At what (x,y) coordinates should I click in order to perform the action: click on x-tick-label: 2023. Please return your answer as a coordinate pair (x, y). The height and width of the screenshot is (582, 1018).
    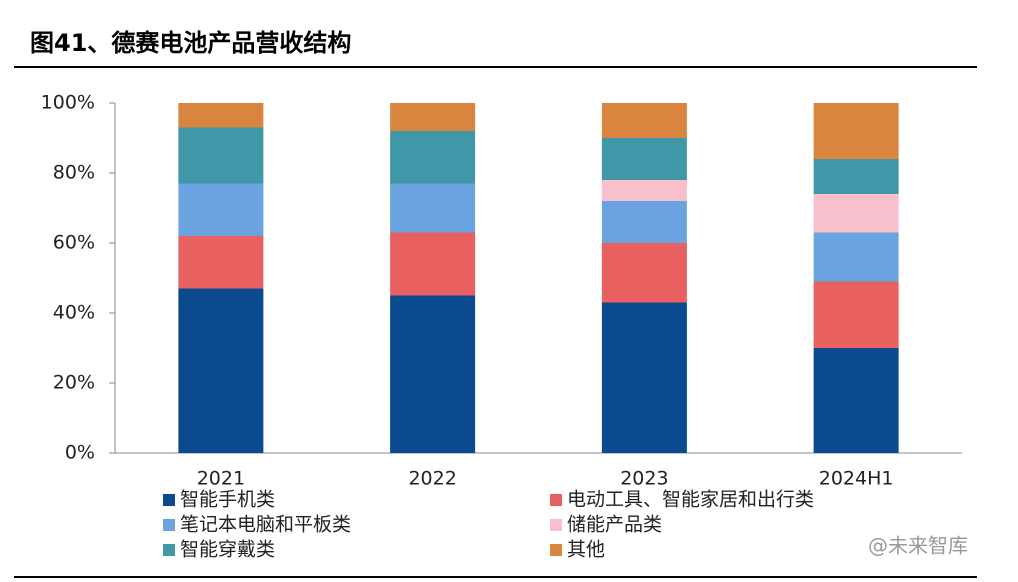
    Looking at the image, I should click on (644, 479).